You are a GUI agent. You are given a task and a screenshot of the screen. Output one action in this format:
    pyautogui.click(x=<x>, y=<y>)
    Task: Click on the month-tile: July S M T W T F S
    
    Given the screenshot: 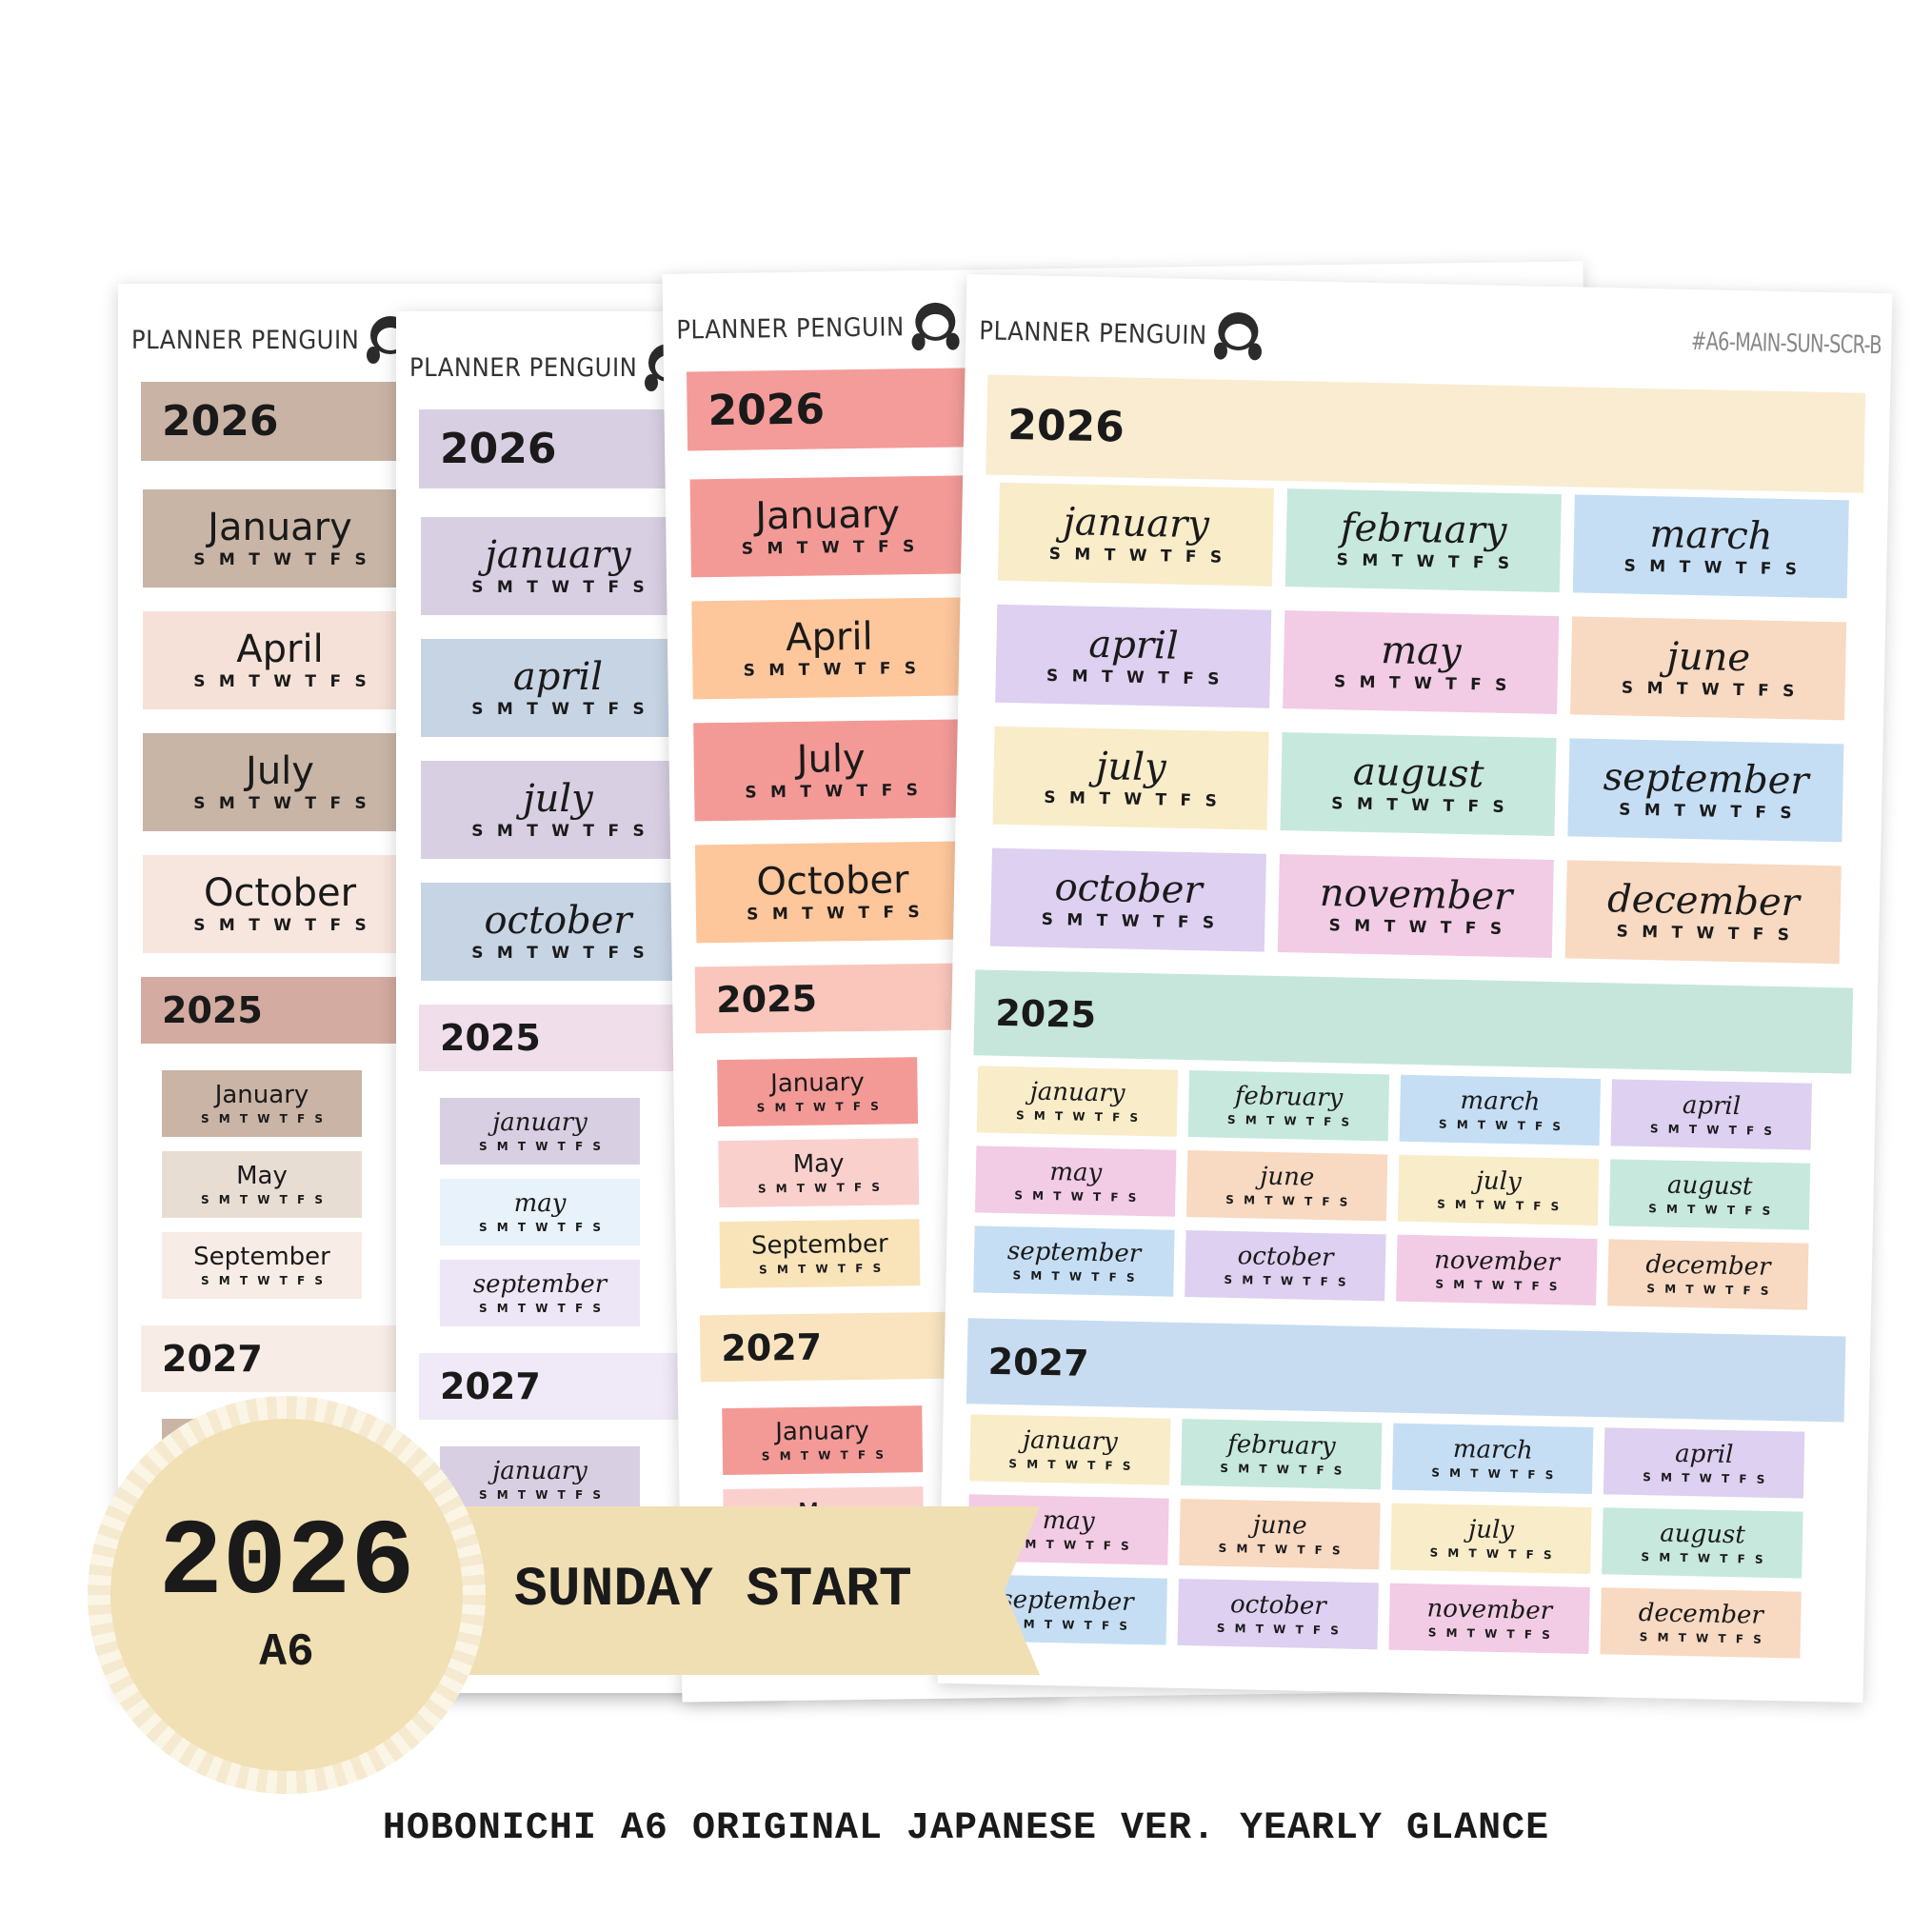 What is the action you would take?
    pyautogui.click(x=831, y=770)
    